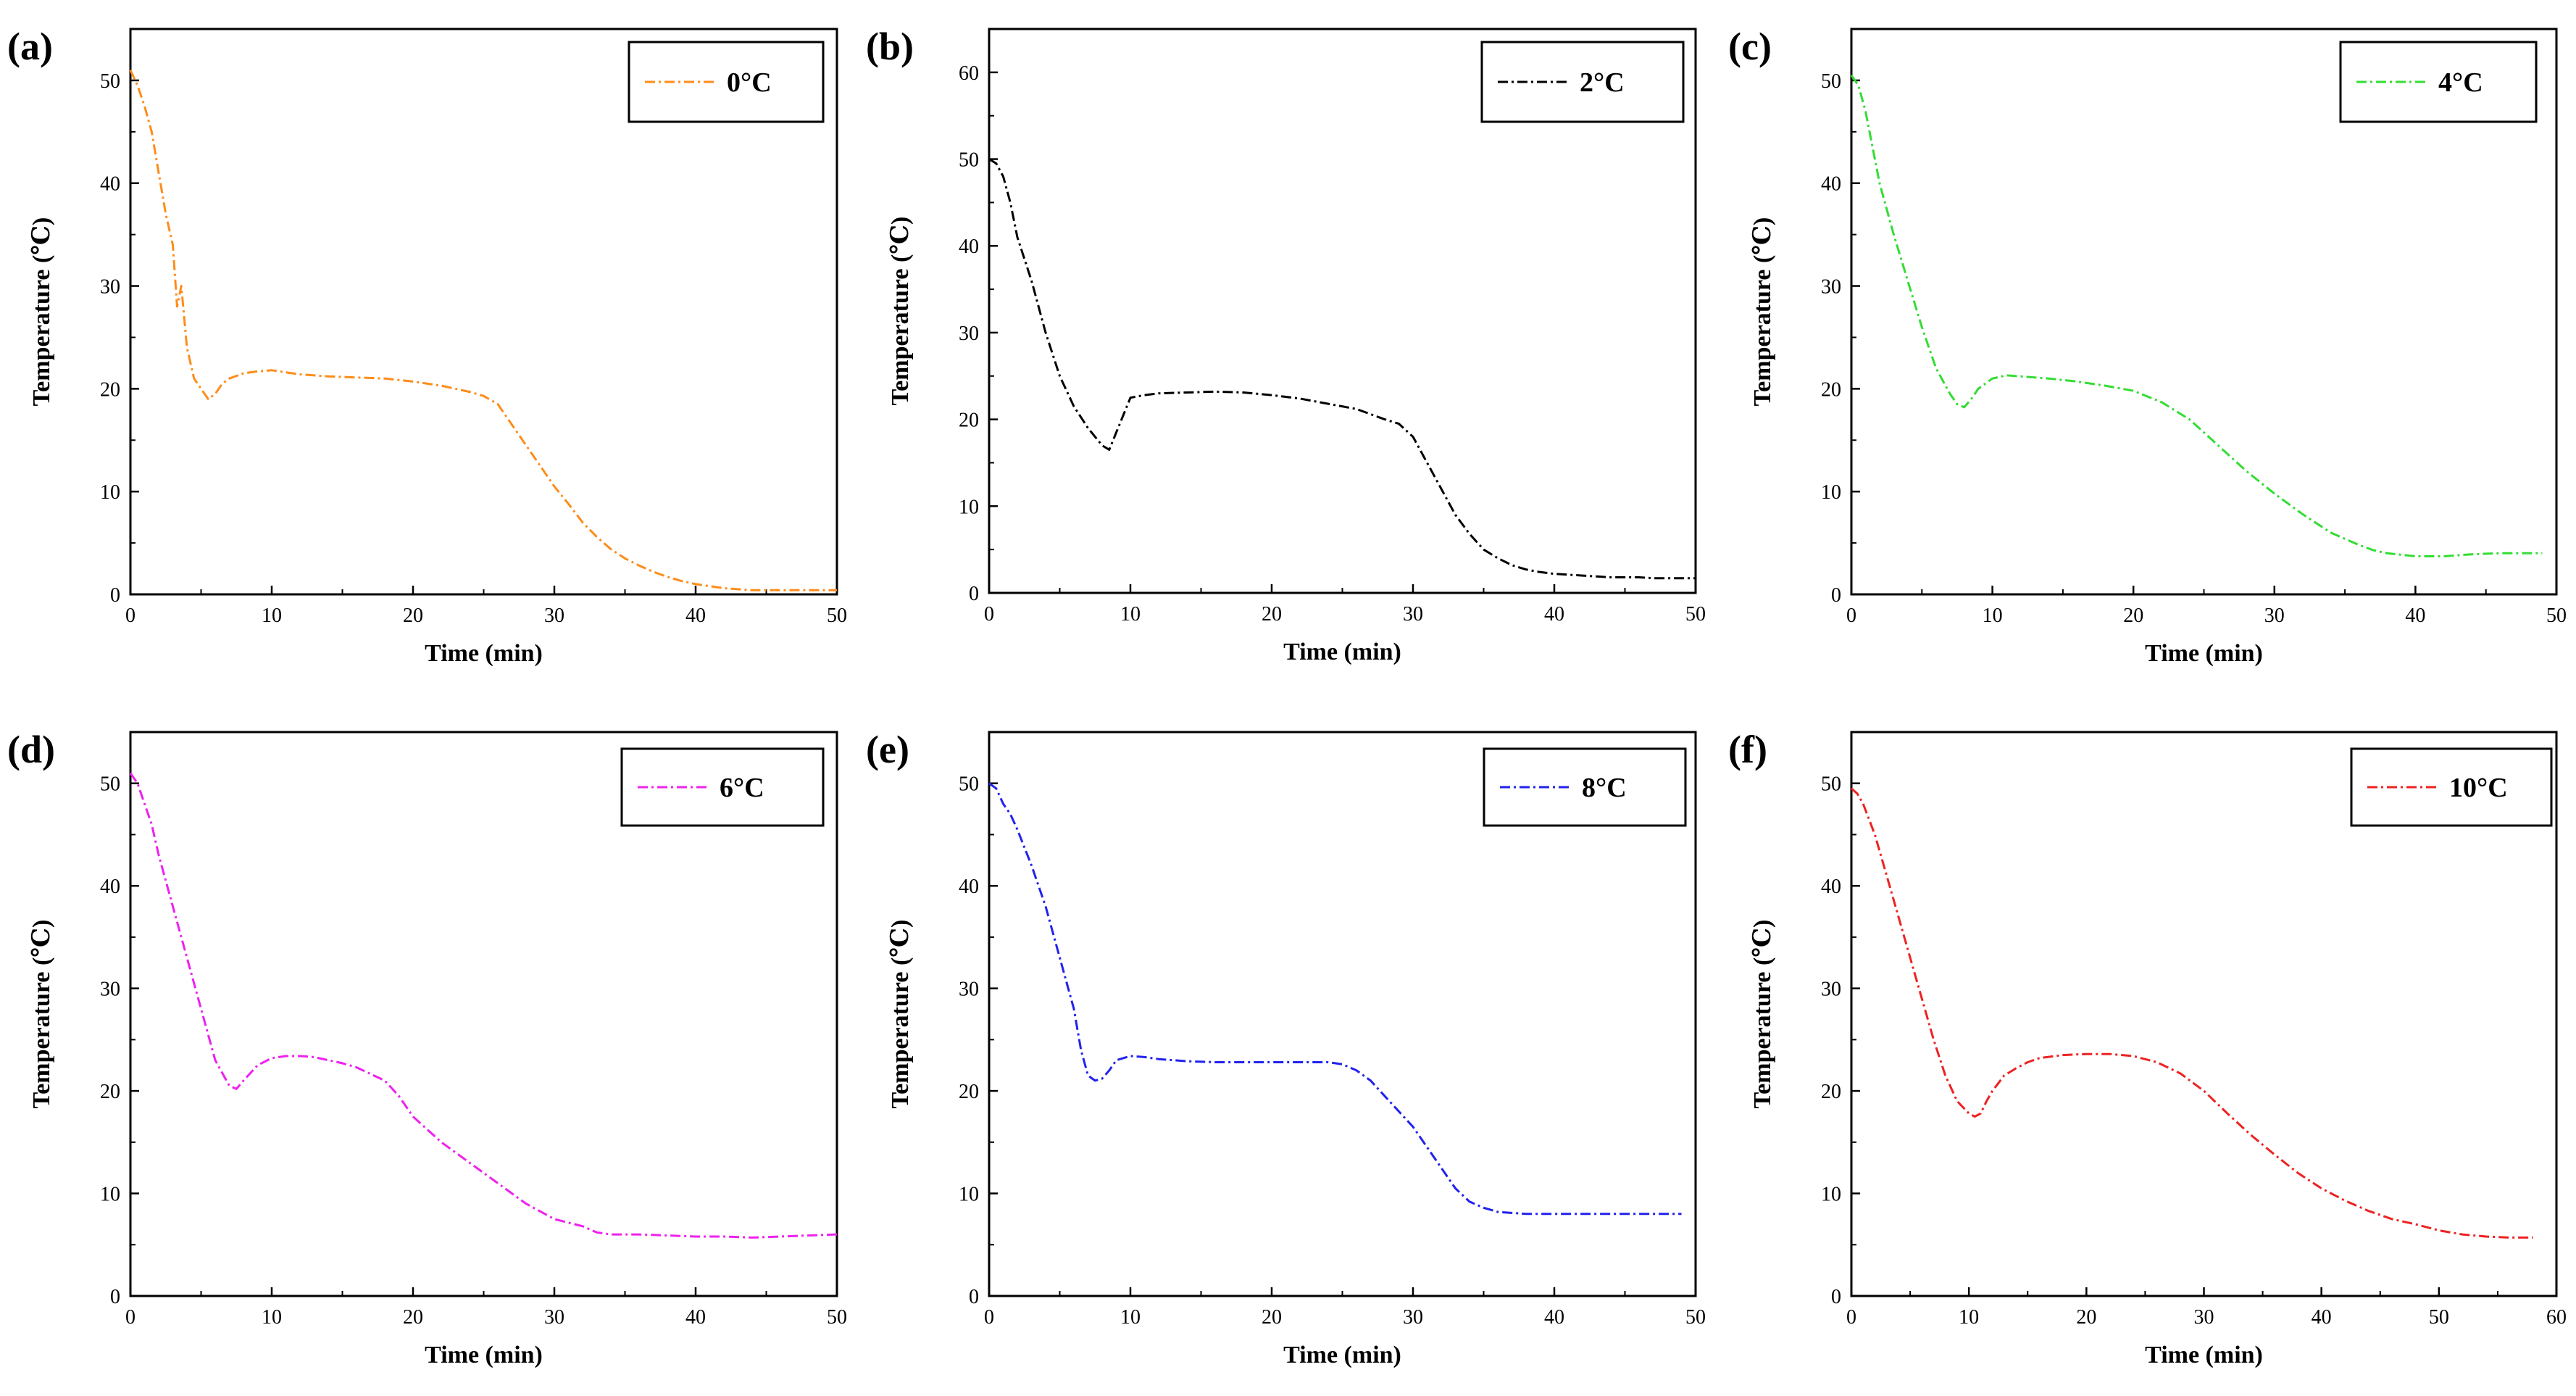 This screenshot has height=1396, width=2576. I want to click on legend-label: 10°C, so click(2478, 788).